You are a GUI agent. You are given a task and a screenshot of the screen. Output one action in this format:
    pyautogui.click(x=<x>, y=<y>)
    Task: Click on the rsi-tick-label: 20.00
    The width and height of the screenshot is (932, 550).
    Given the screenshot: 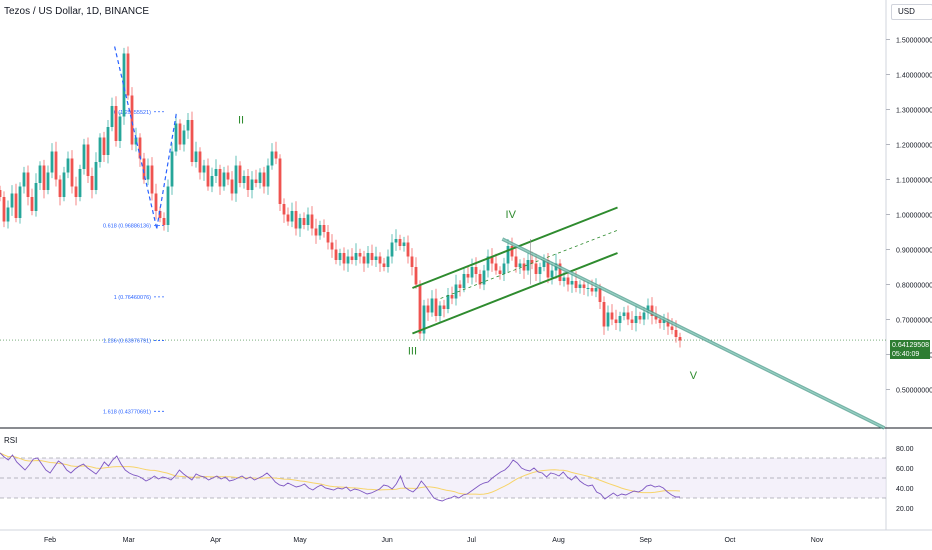 What is the action you would take?
    pyautogui.click(x=905, y=509)
    